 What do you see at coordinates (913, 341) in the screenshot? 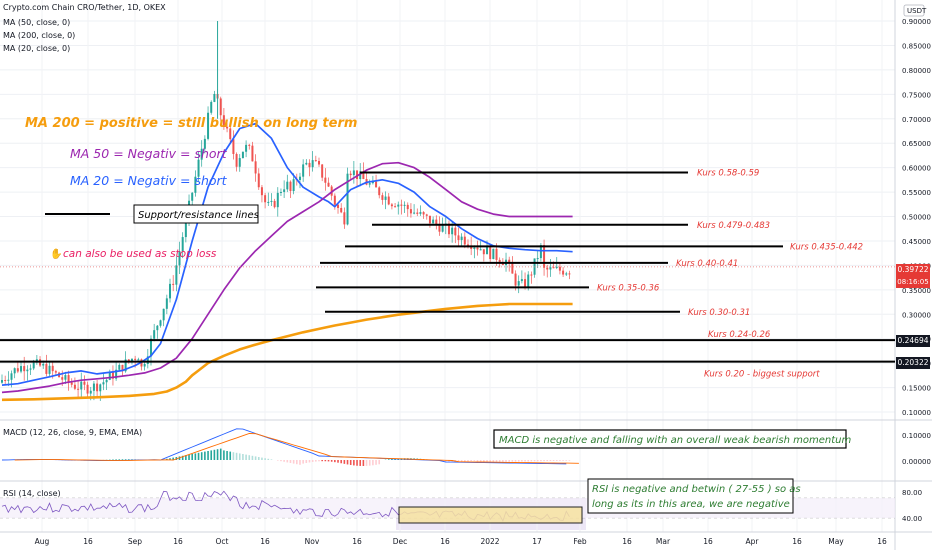
I see `level-tag-024: 0.24694` at bounding box center [913, 341].